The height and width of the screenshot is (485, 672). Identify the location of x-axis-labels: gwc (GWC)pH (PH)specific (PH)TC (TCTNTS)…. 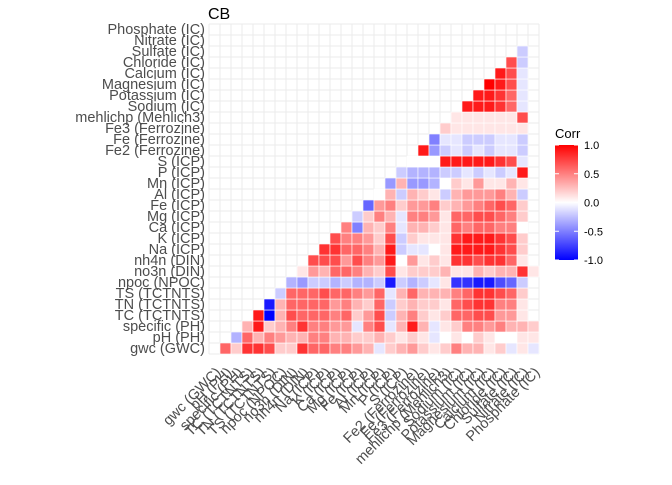
(351, 416).